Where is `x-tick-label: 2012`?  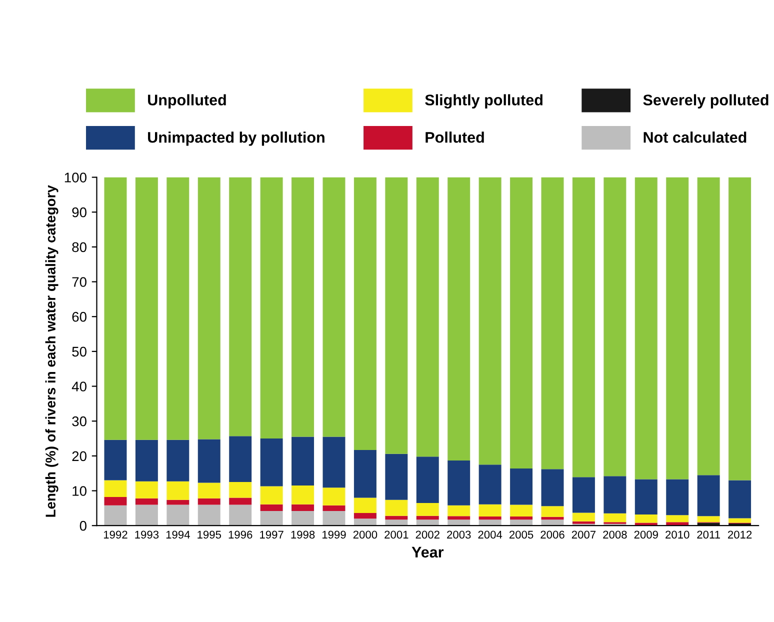 x-tick-label: 2012 is located at coordinates (740, 534).